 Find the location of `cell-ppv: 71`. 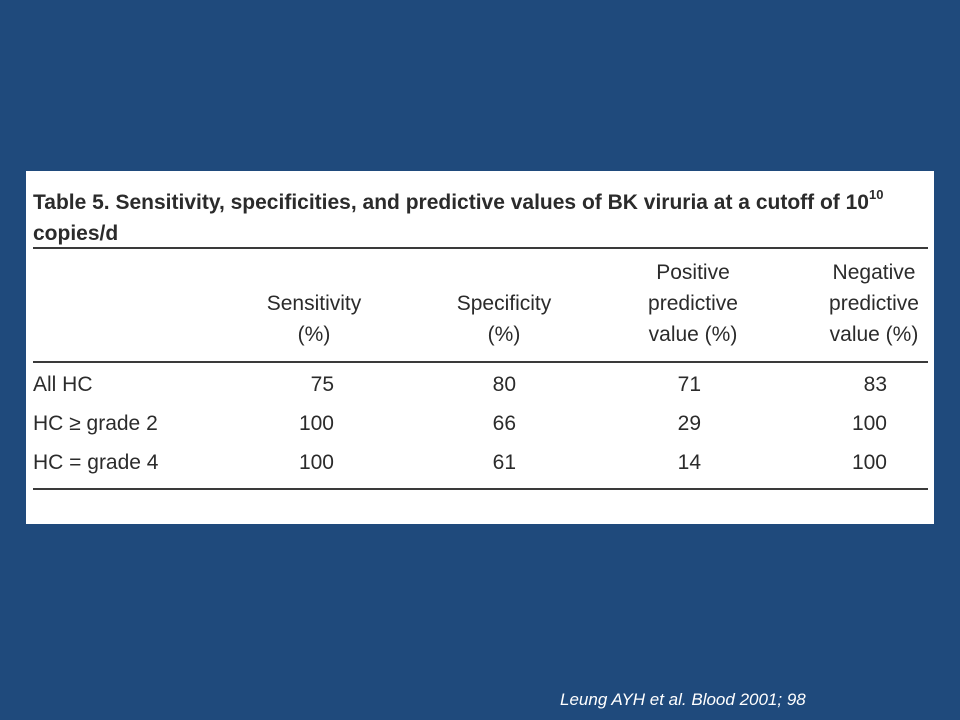

cell-ppv: 71 is located at coordinates (689, 384).